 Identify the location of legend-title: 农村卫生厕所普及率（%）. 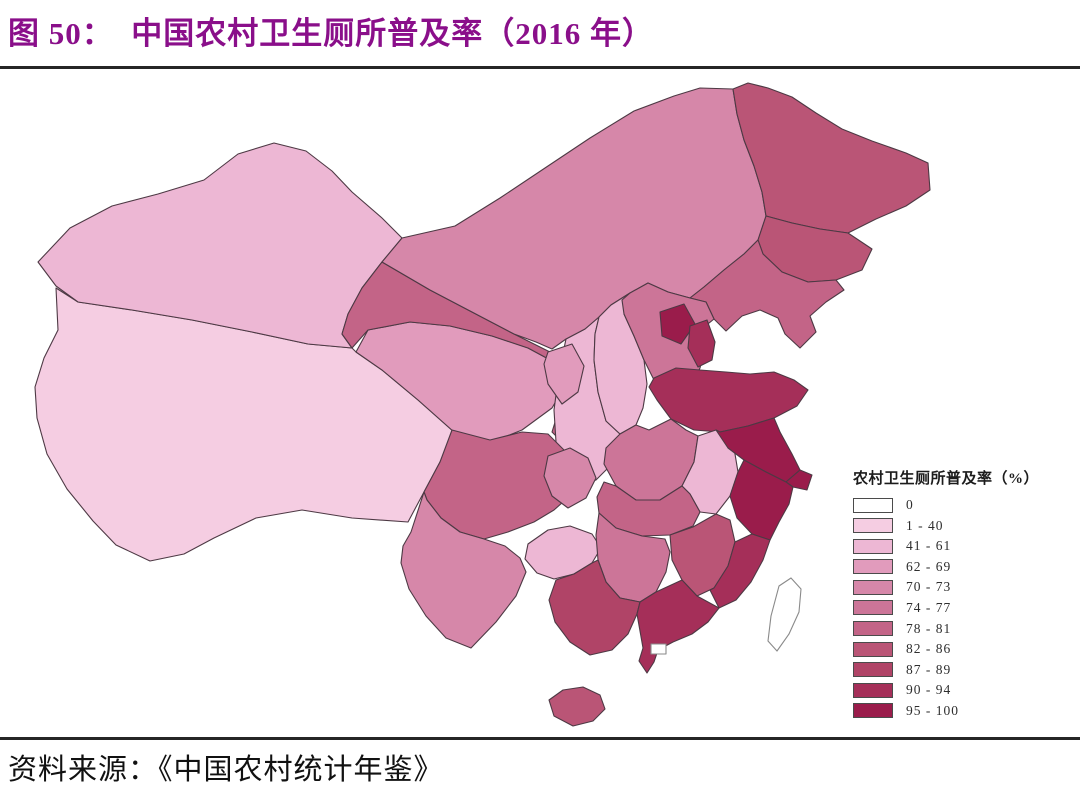
(946, 479).